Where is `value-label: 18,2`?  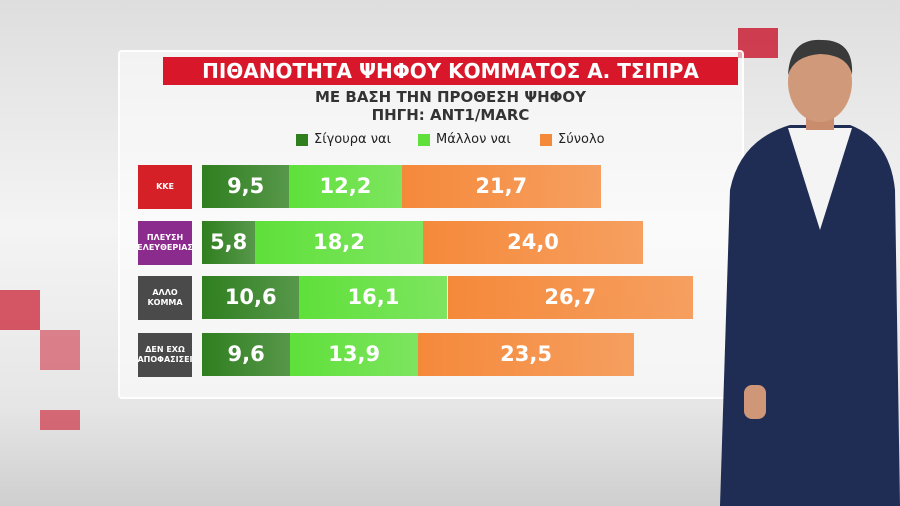 value-label: 18,2 is located at coordinates (339, 242).